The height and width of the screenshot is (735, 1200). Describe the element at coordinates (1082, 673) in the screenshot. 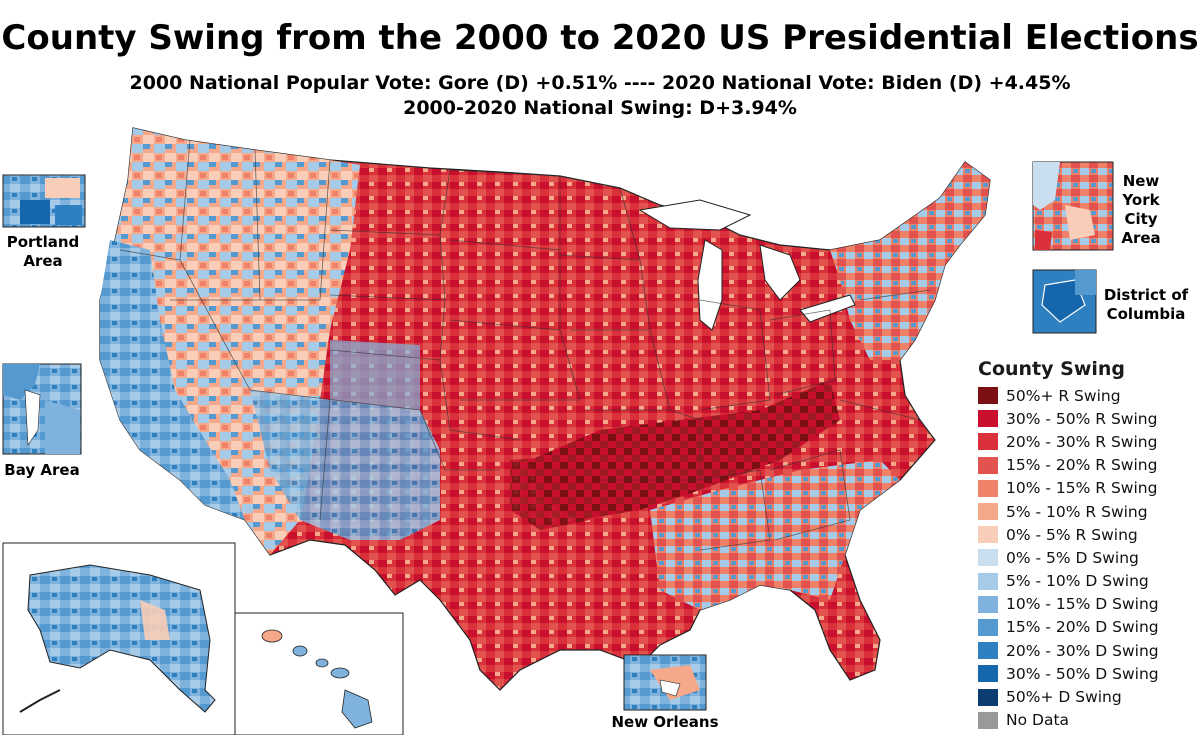

I see `legend-label: 30% - 50% D Swing` at that location.